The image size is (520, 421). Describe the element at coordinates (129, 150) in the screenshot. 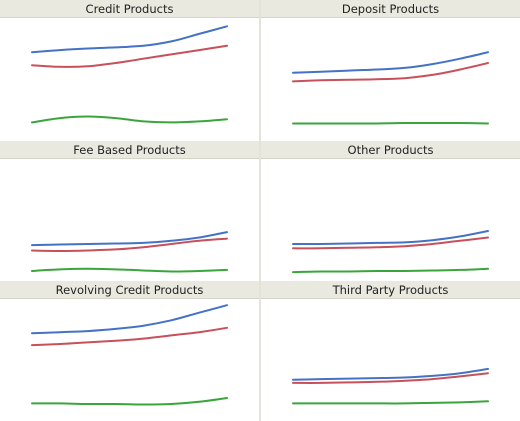

I see `panel-title: Fee Based Products` at that location.